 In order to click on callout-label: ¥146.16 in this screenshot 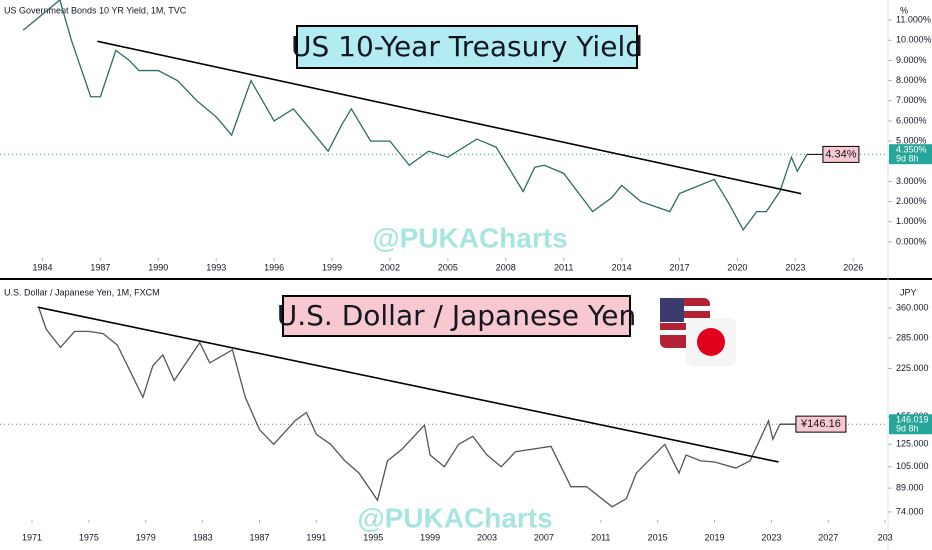, I will do `click(820, 424)`.